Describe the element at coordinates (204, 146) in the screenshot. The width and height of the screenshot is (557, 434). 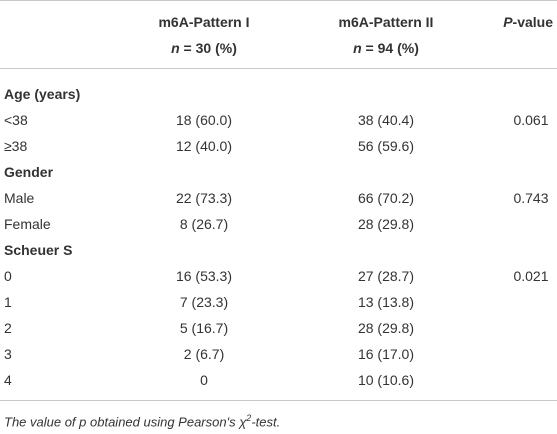
I see `pattern1-cell: 12 (40.0)` at that location.